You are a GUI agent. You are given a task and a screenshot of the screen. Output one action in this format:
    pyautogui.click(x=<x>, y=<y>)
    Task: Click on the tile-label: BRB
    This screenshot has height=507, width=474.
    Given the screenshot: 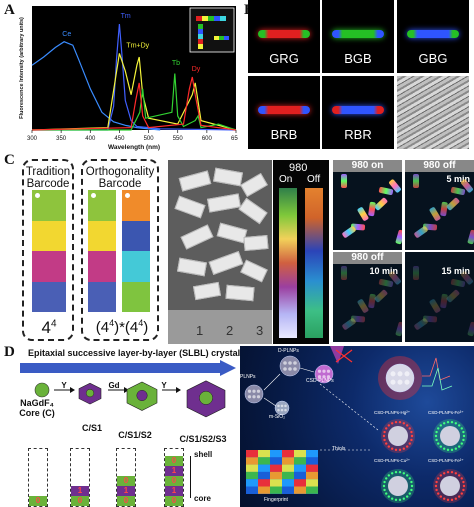 What is the action you would take?
    pyautogui.click(x=284, y=134)
    